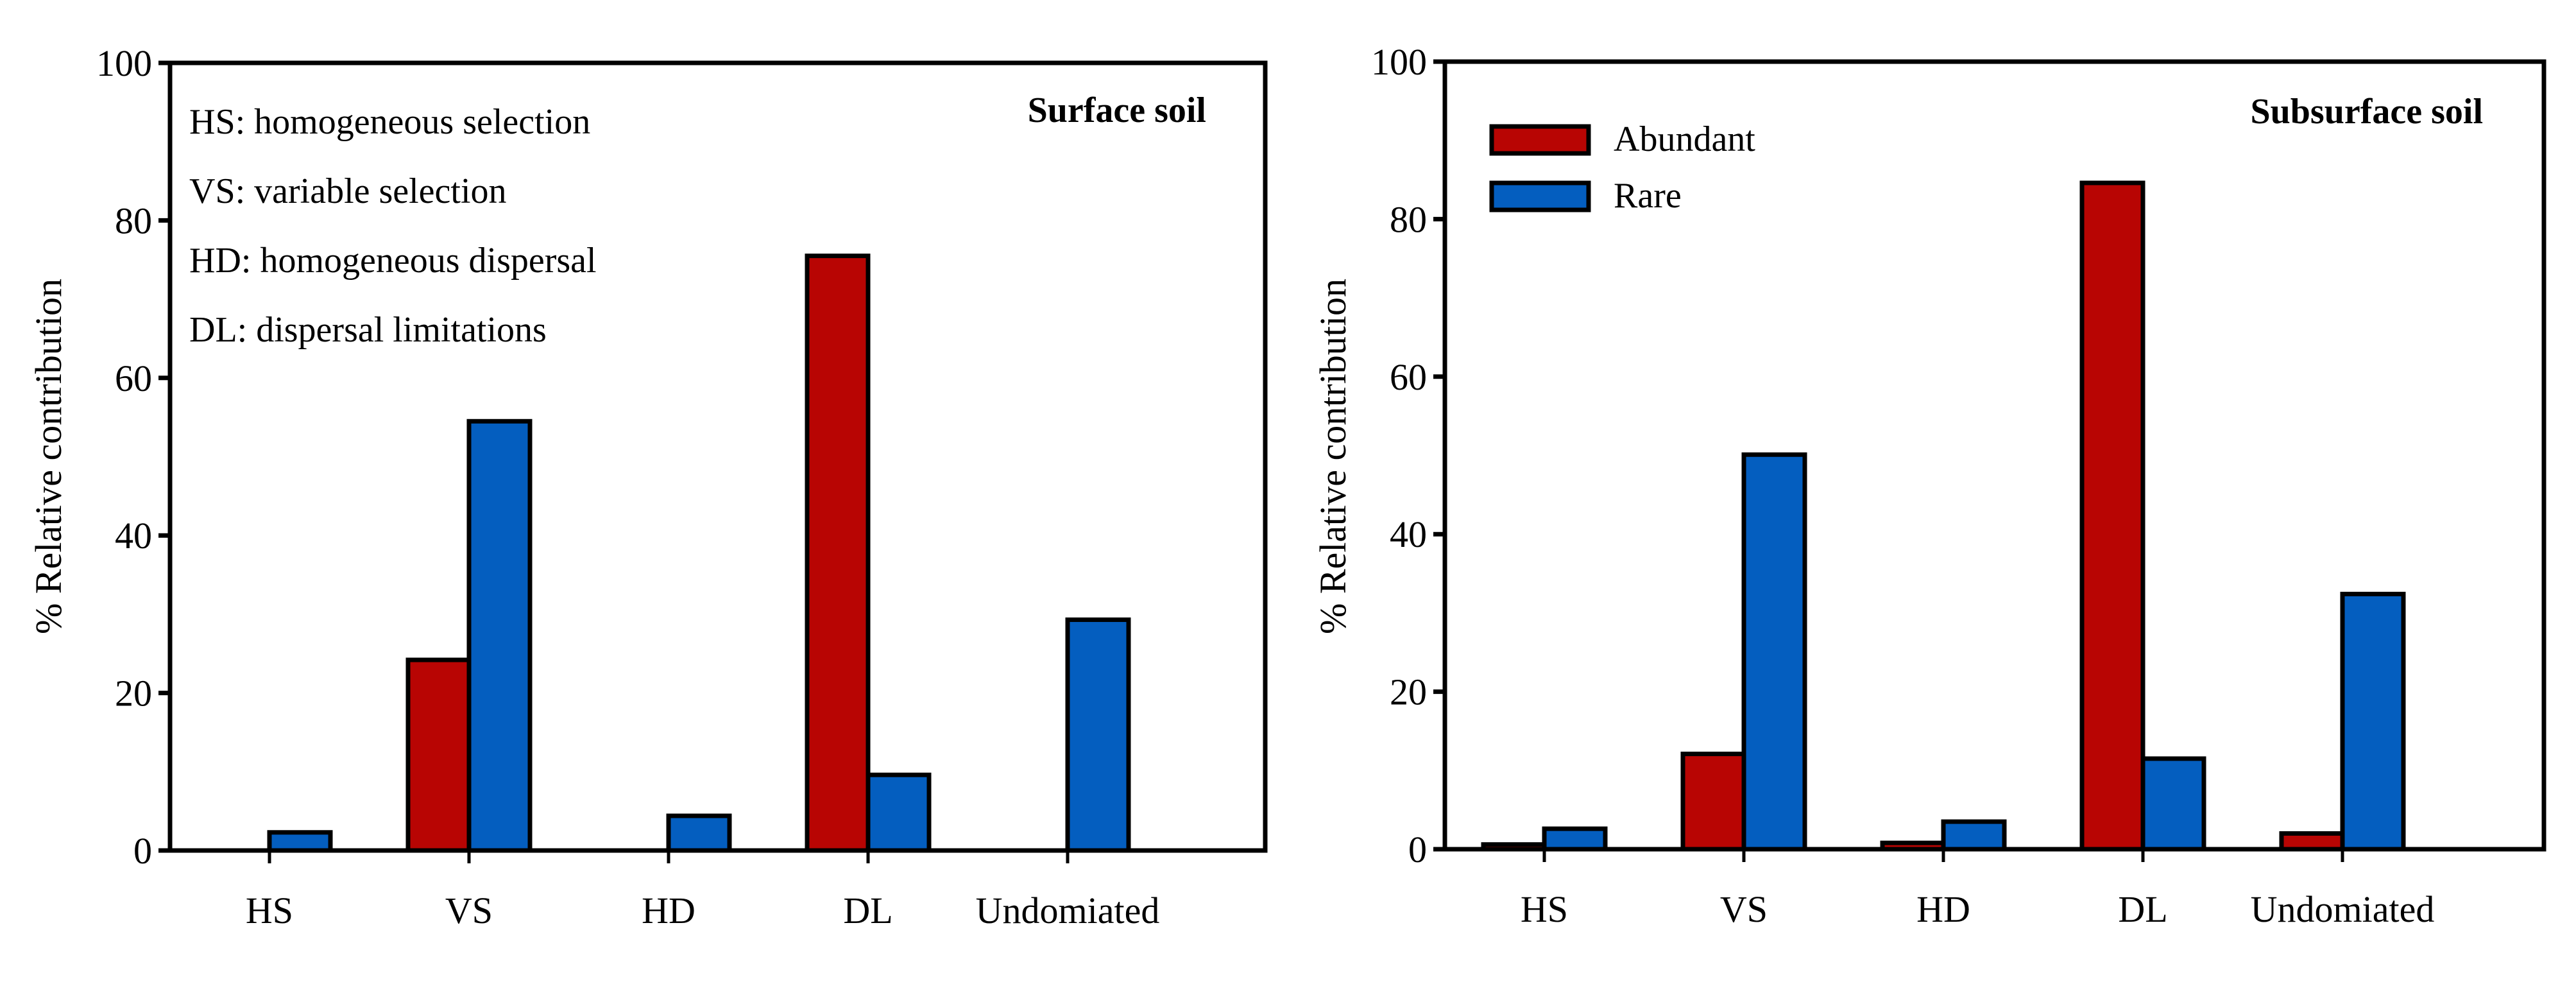 This screenshot has width=2576, height=984. I want to click on bar-abundant-undomiated, so click(2312, 841).